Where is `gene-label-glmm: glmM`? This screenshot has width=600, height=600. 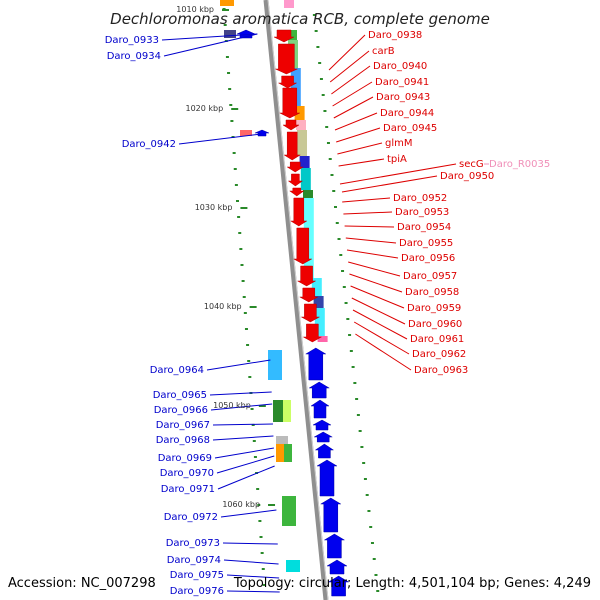
gene-label-glmm: glmM is located at coordinates (399, 143).